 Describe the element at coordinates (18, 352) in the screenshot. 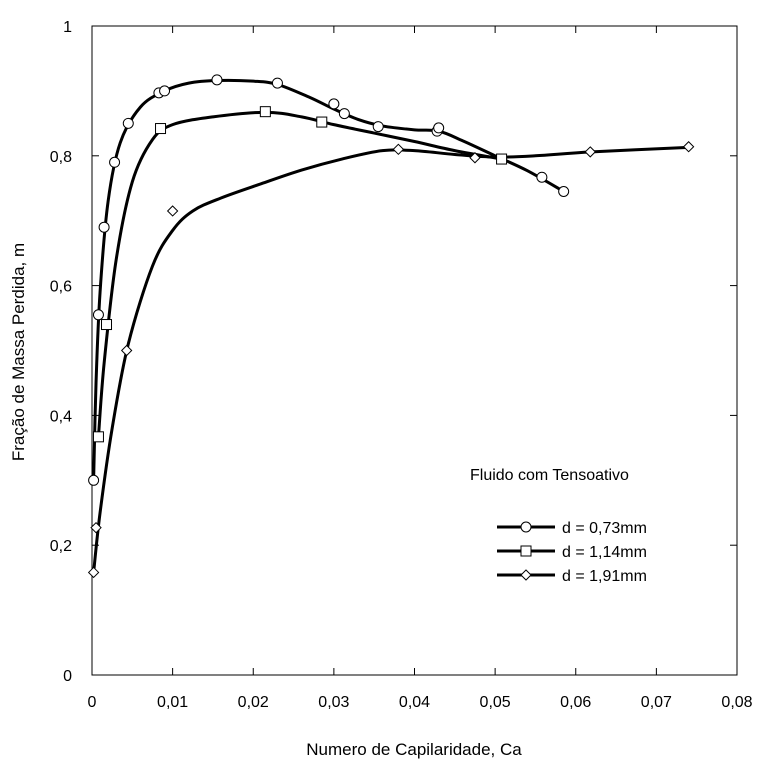

I see `y-axis-title: Fração de Massa Perdida, m` at that location.